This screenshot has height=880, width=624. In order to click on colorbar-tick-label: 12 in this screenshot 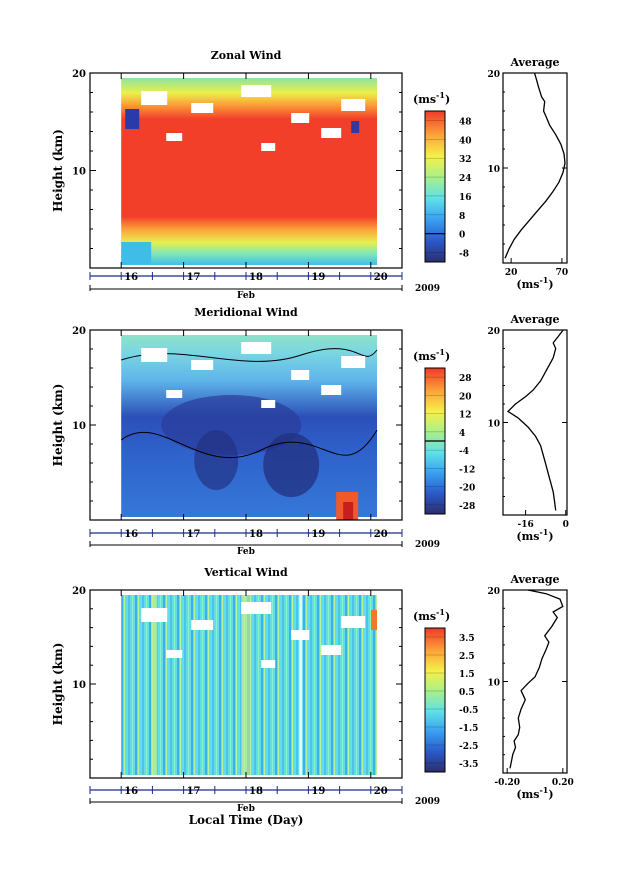, I will do `click(465, 416)`.